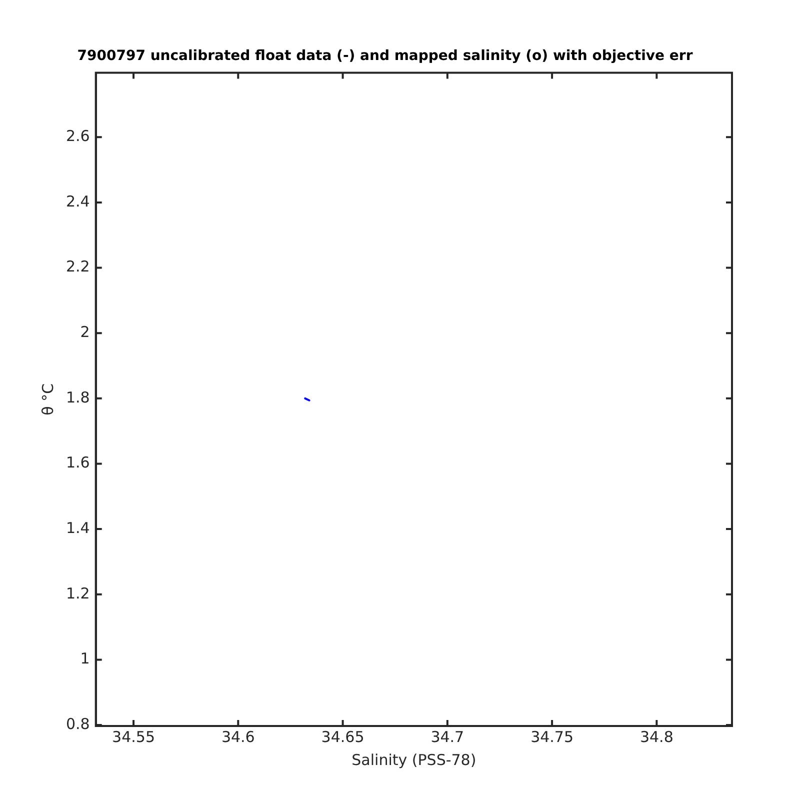  Describe the element at coordinates (78, 723) in the screenshot. I see `y-tick-label: 0.8` at that location.